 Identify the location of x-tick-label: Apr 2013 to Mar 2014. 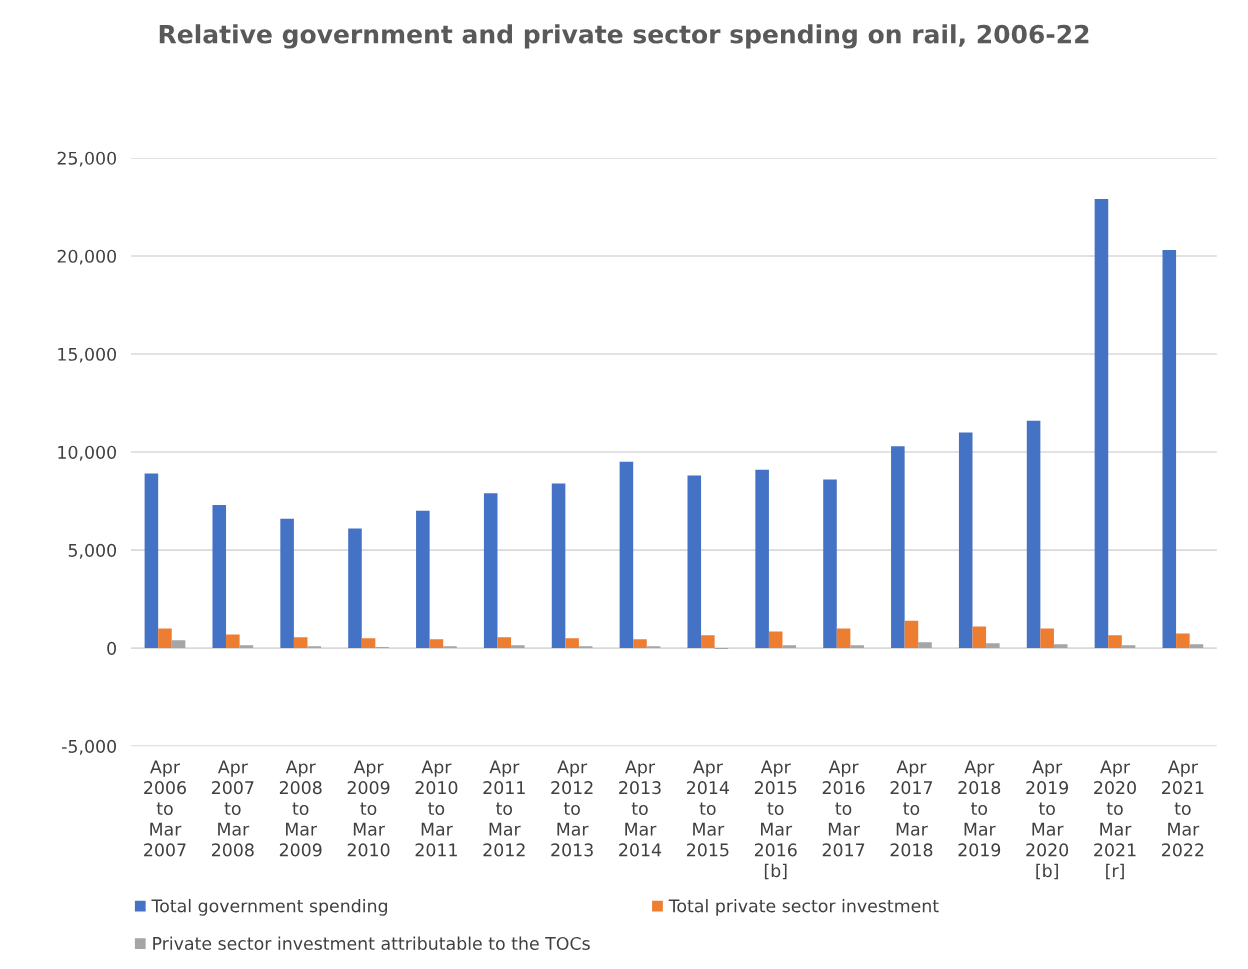
(640, 808).